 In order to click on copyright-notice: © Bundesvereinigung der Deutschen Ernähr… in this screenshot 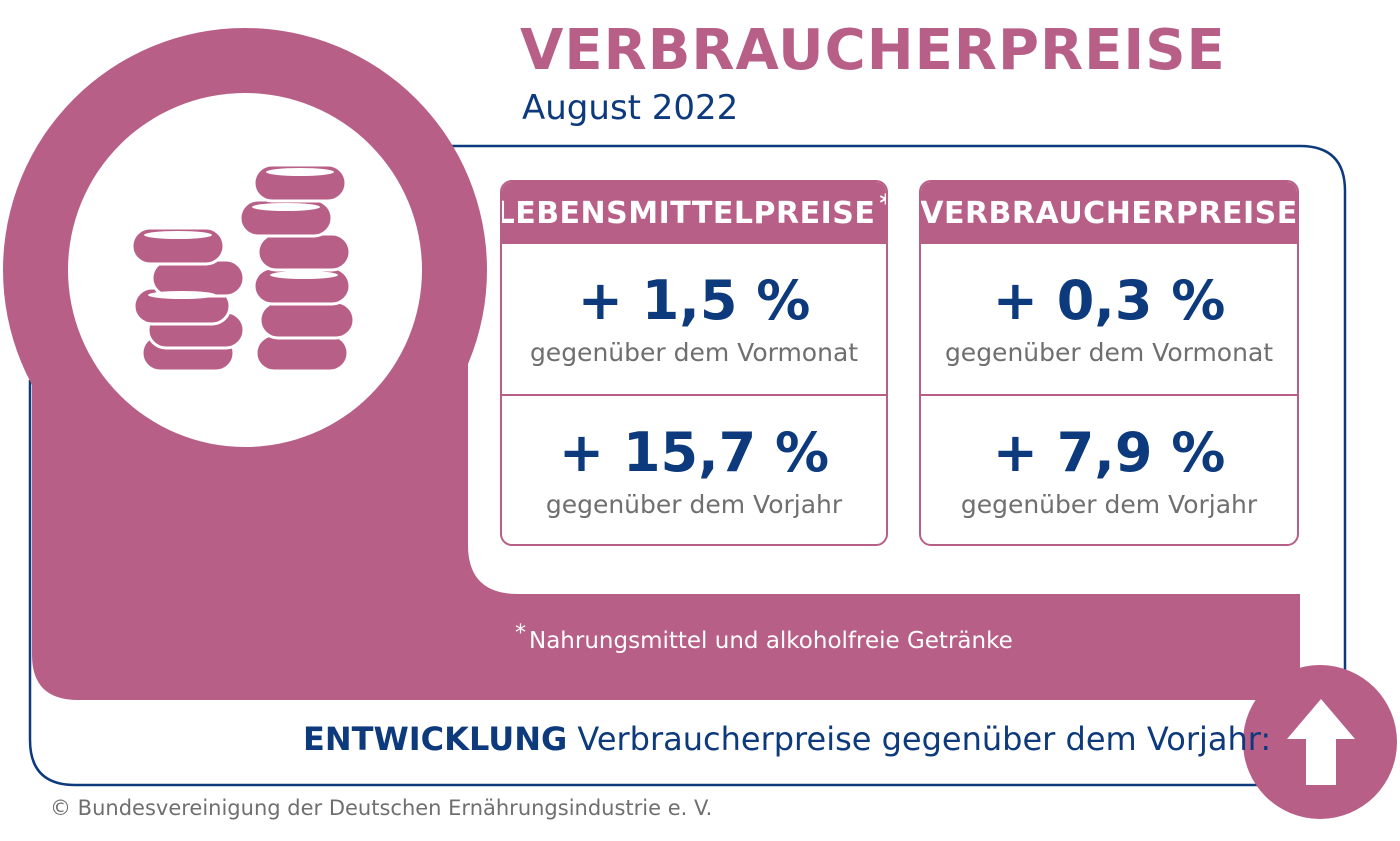, I will do `click(381, 808)`.